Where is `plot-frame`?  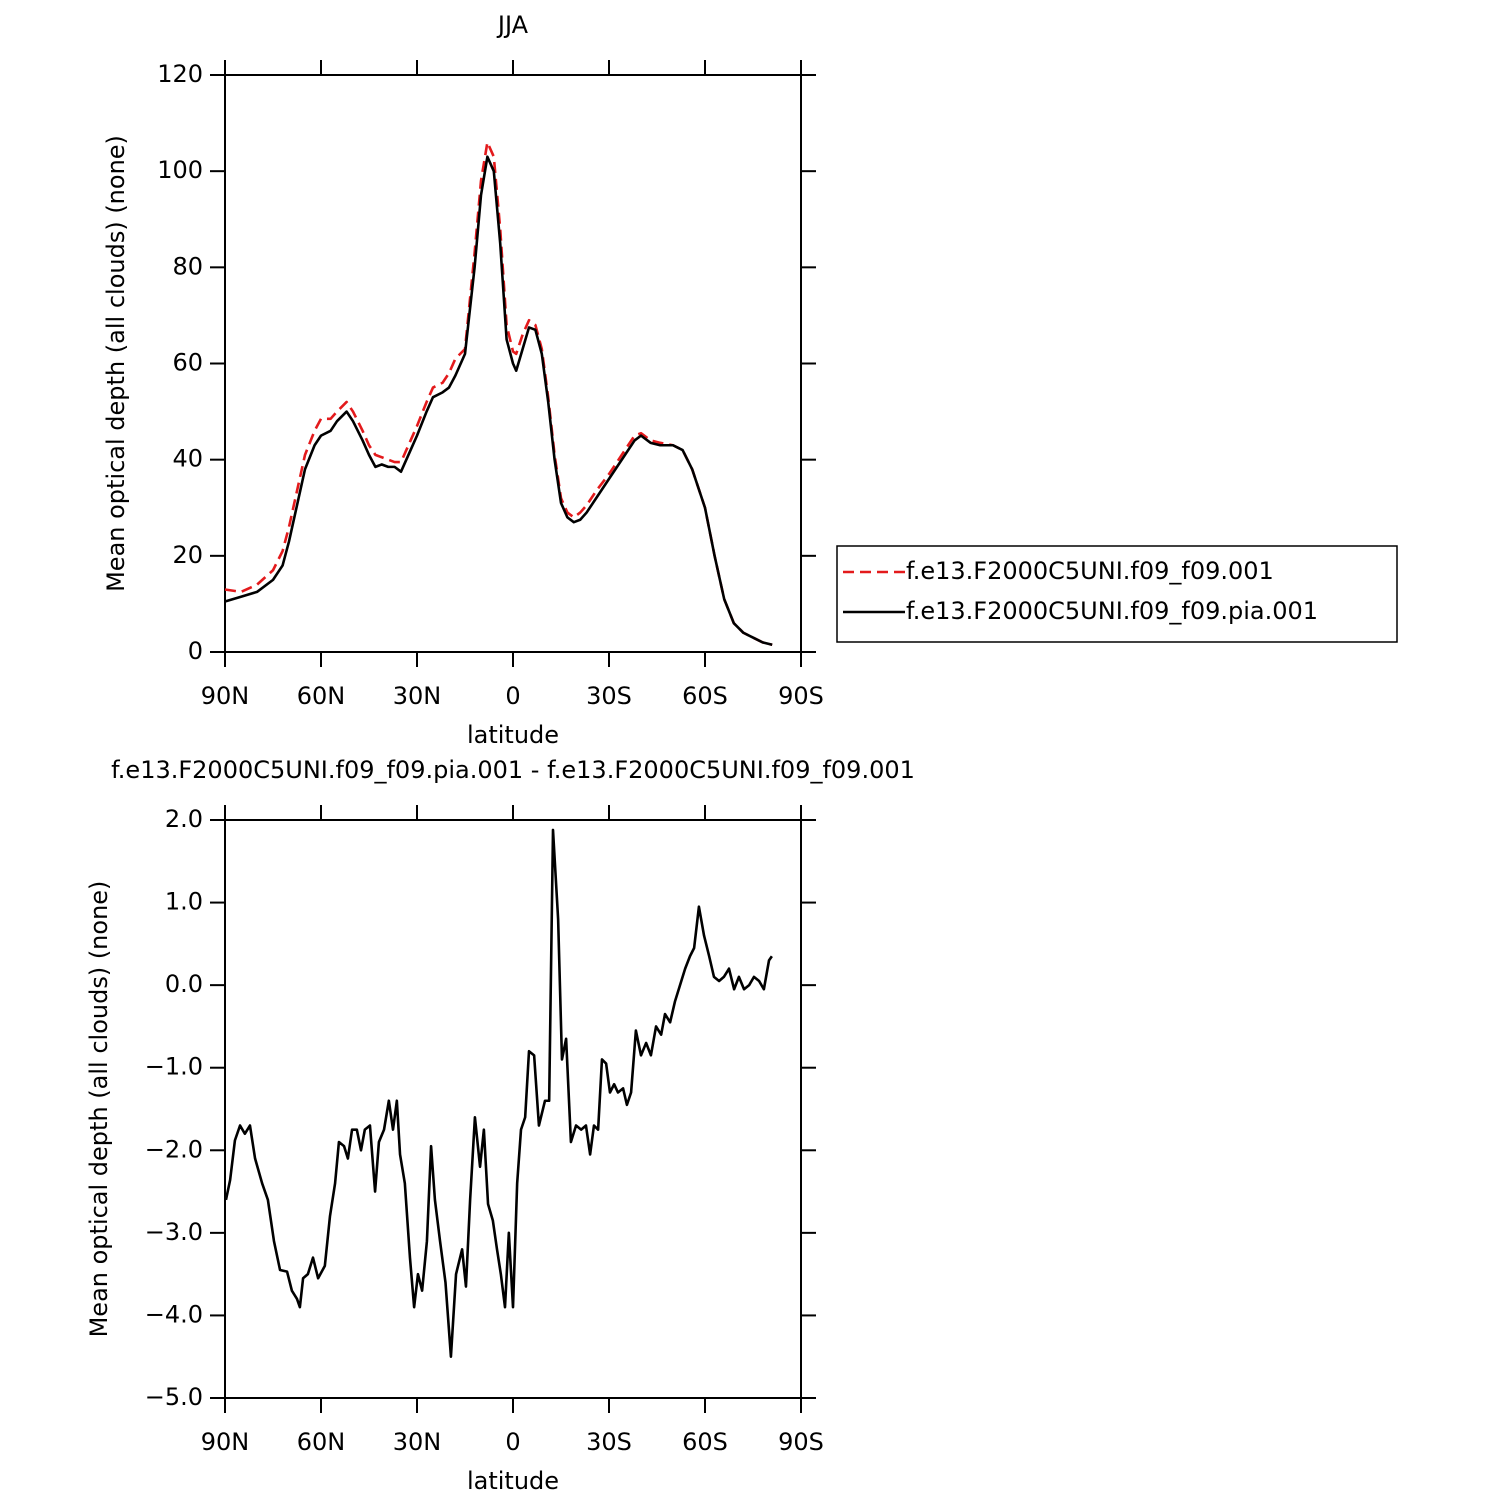
plot-frame is located at coordinates (513, 1109).